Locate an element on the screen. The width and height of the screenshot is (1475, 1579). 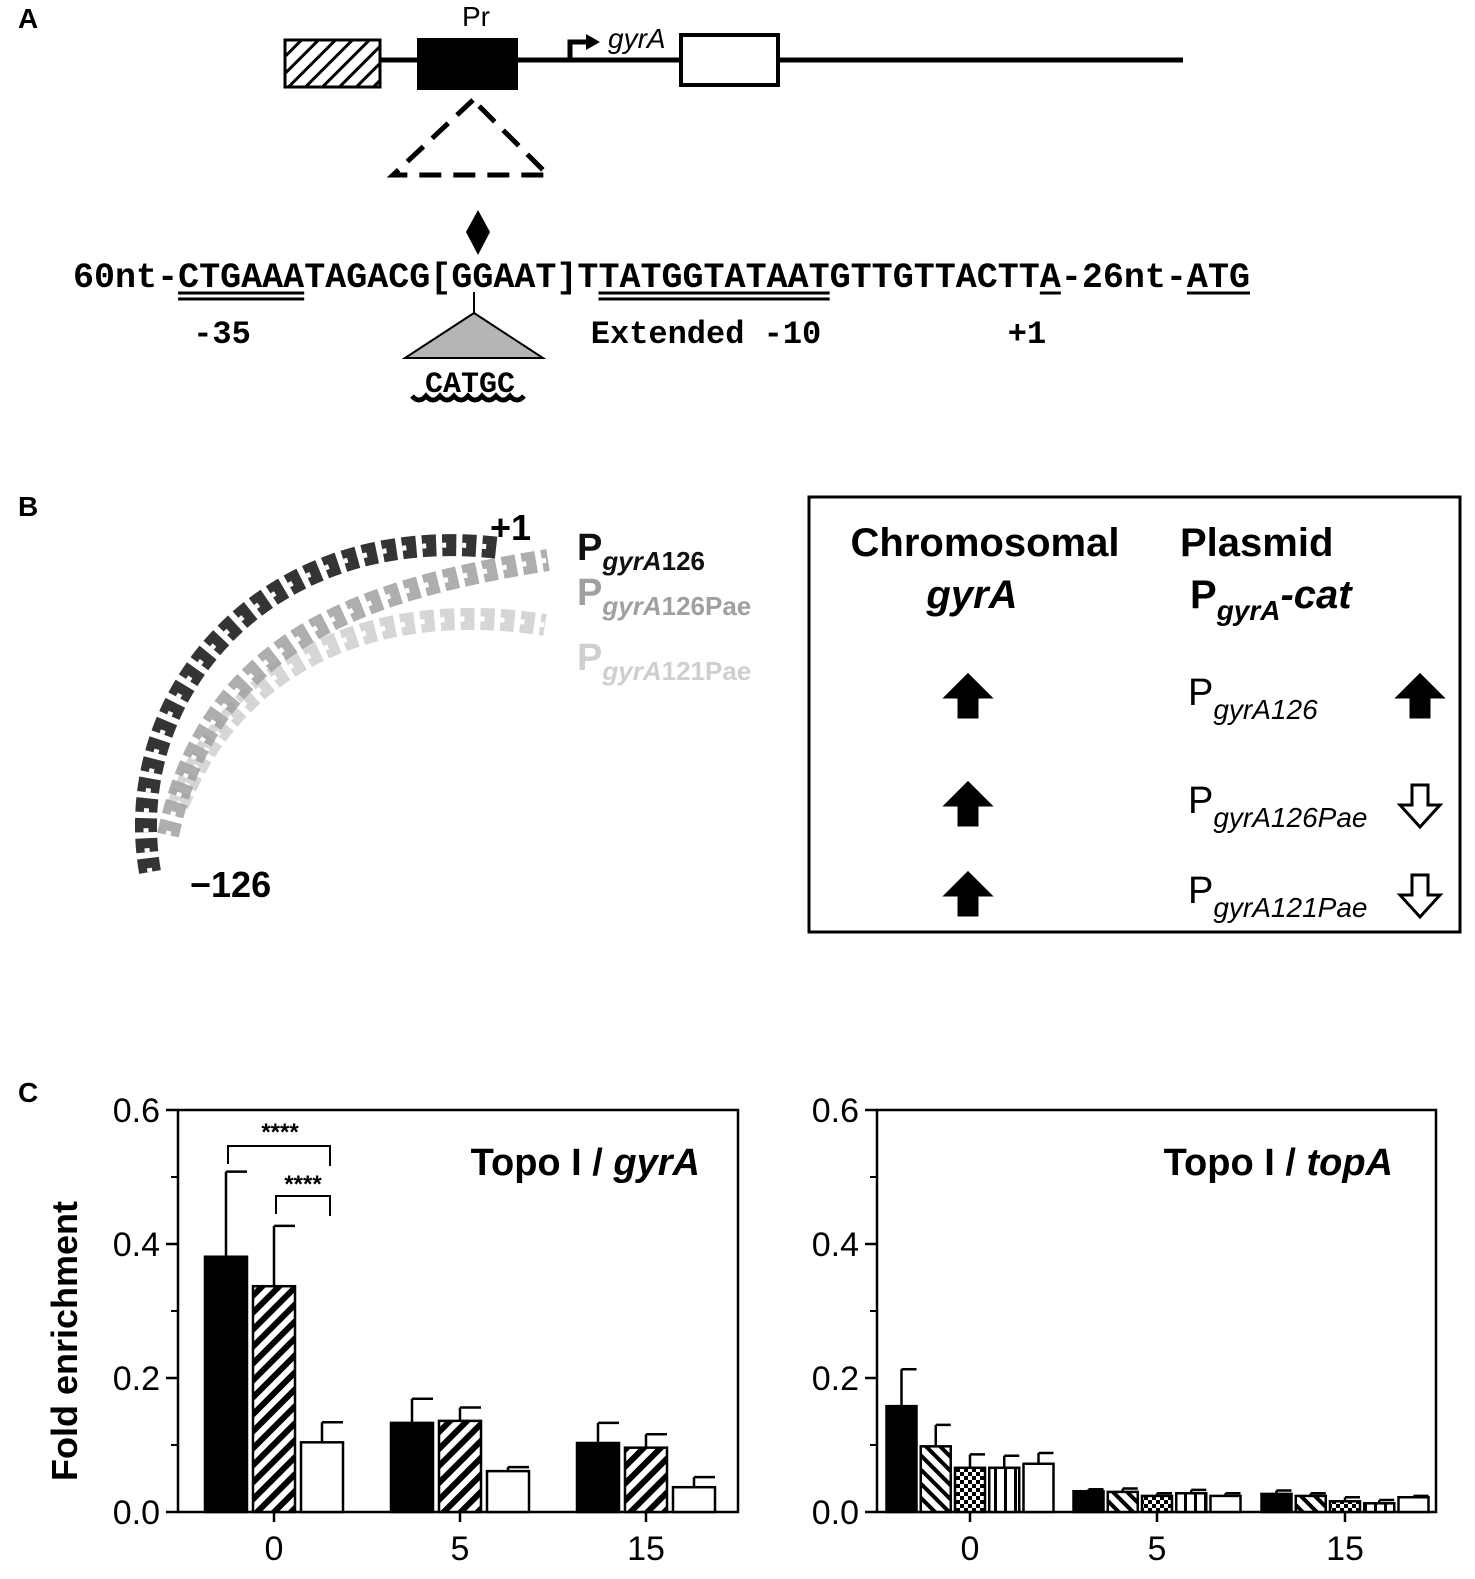
promoter-name: PgyrA121Pae is located at coordinates (1277, 896).